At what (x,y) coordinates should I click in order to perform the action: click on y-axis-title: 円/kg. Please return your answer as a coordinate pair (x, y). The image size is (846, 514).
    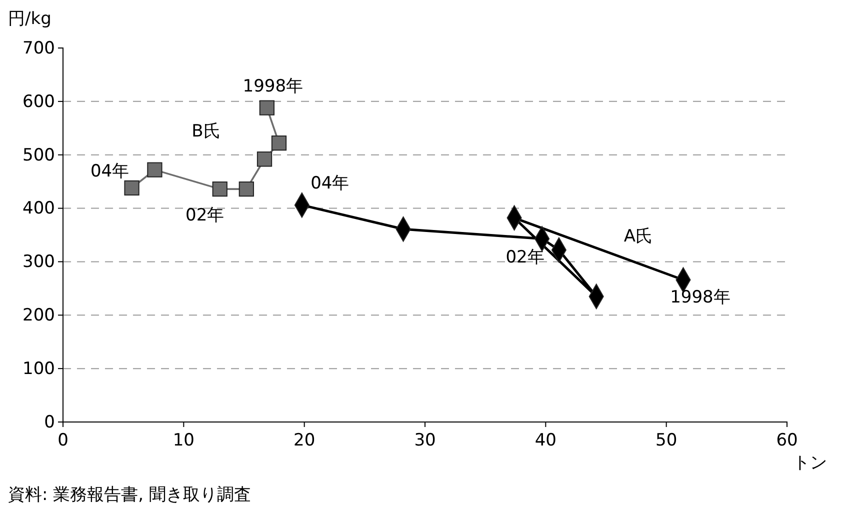
    Looking at the image, I should click on (30, 19).